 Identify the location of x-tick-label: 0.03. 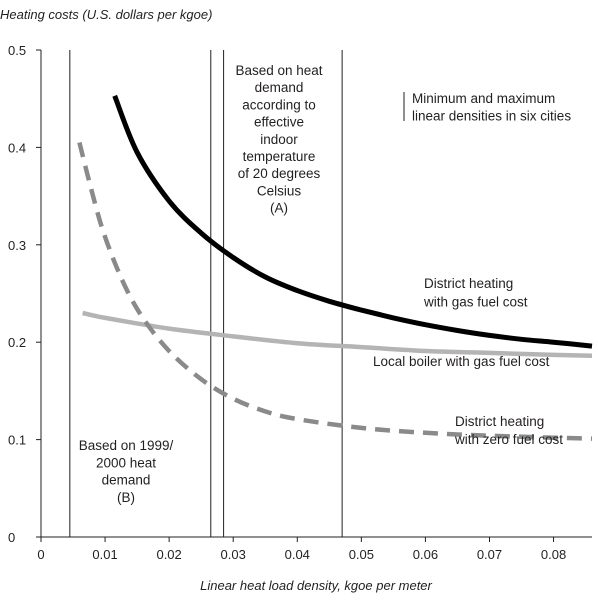
(233, 554).